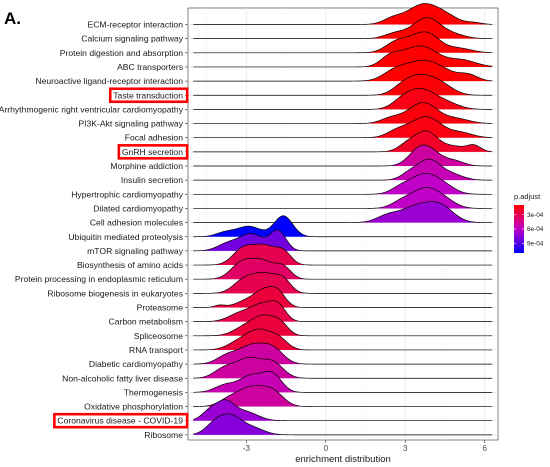  What do you see at coordinates (133, 407) in the screenshot?
I see `pathway-label: Oxidative phosphorylation` at bounding box center [133, 407].